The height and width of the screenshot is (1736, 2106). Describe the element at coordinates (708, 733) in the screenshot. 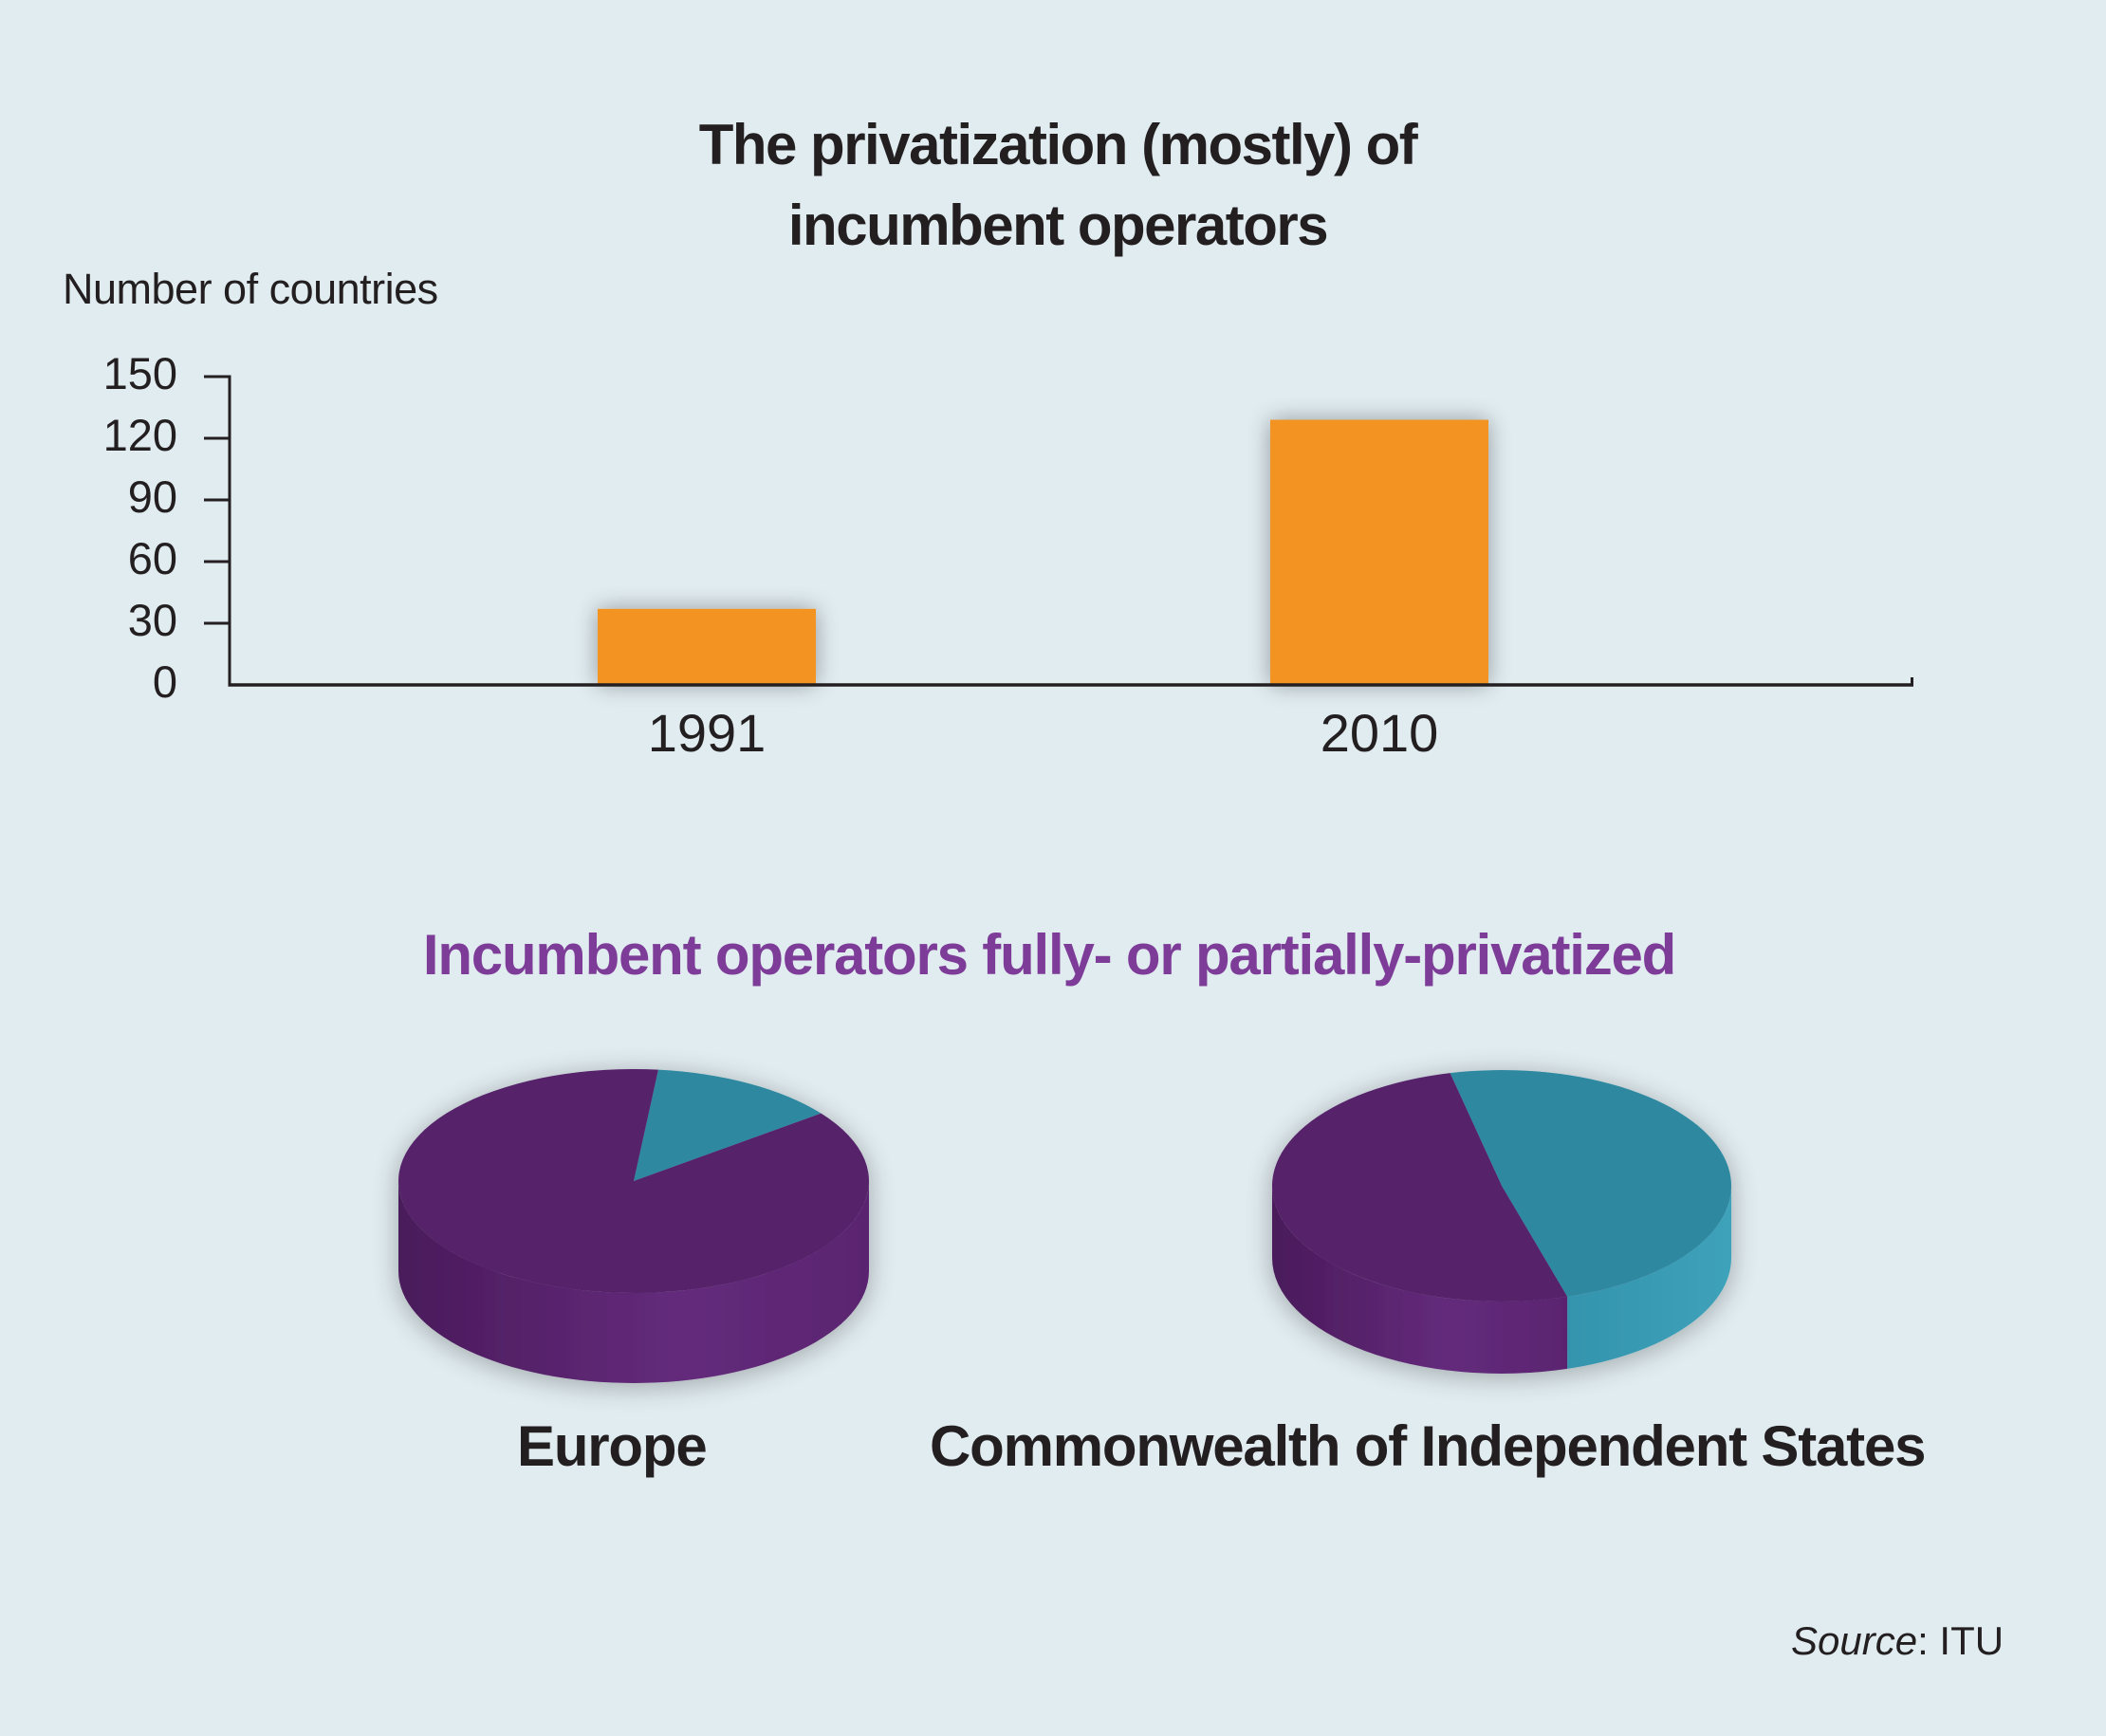

I see `x-tick-label: 1991` at that location.